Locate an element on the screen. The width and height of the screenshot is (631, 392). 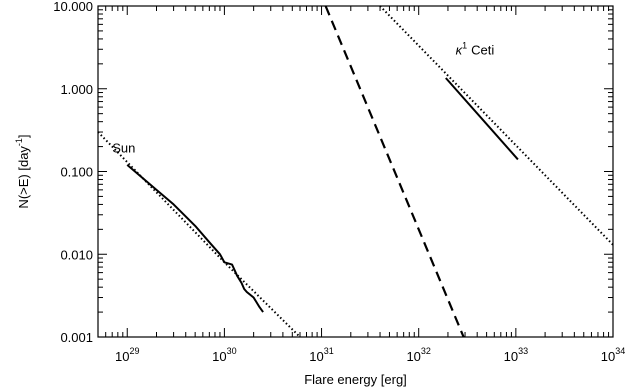
y-axis-title-suffix: ] is located at coordinates (23, 136).